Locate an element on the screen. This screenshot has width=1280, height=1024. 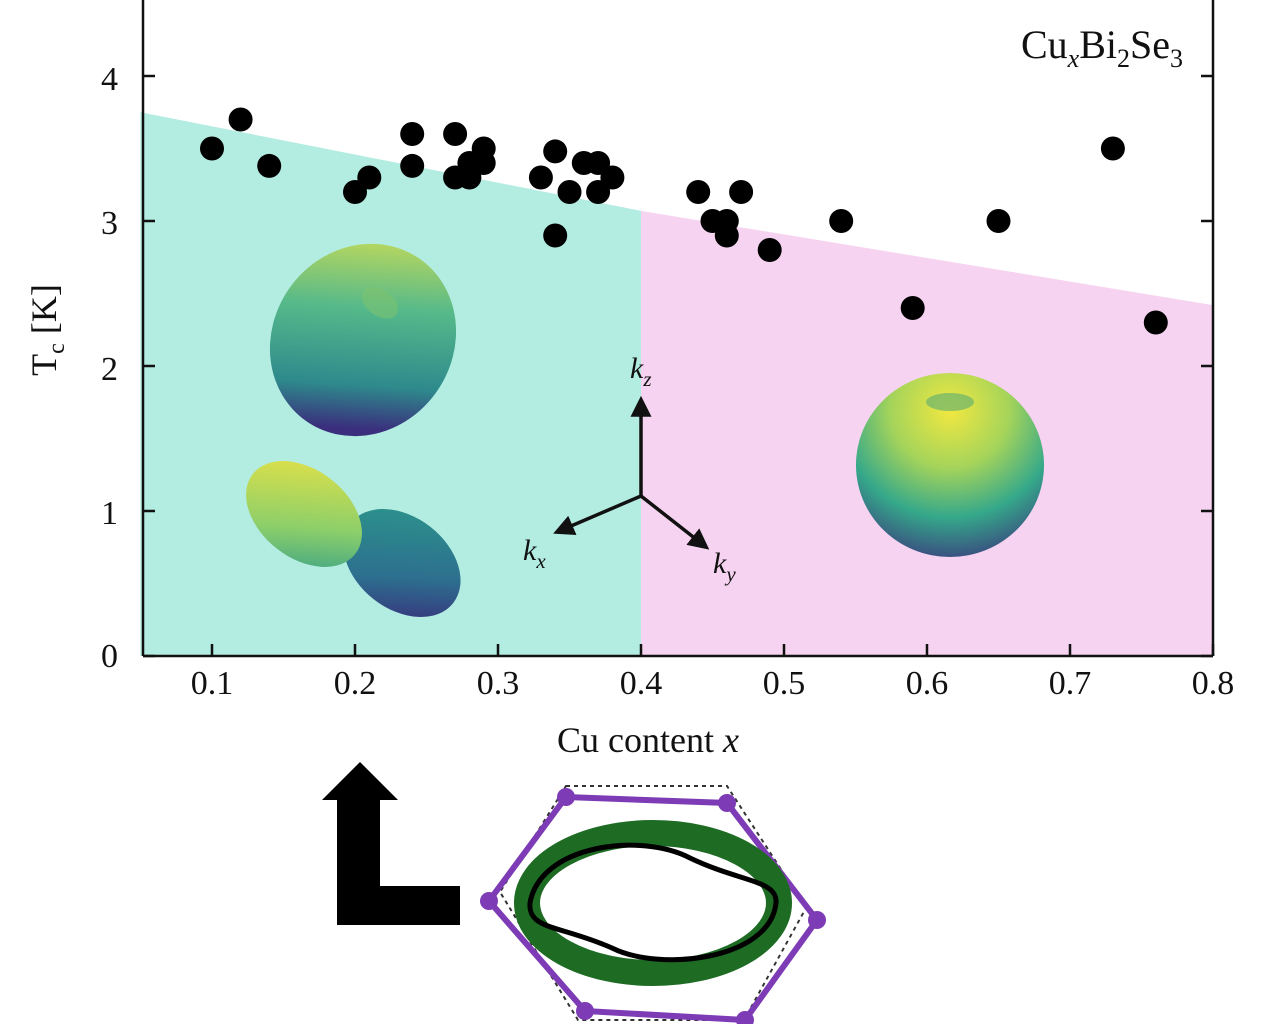
ky-label: ky is located at coordinates (724, 566).